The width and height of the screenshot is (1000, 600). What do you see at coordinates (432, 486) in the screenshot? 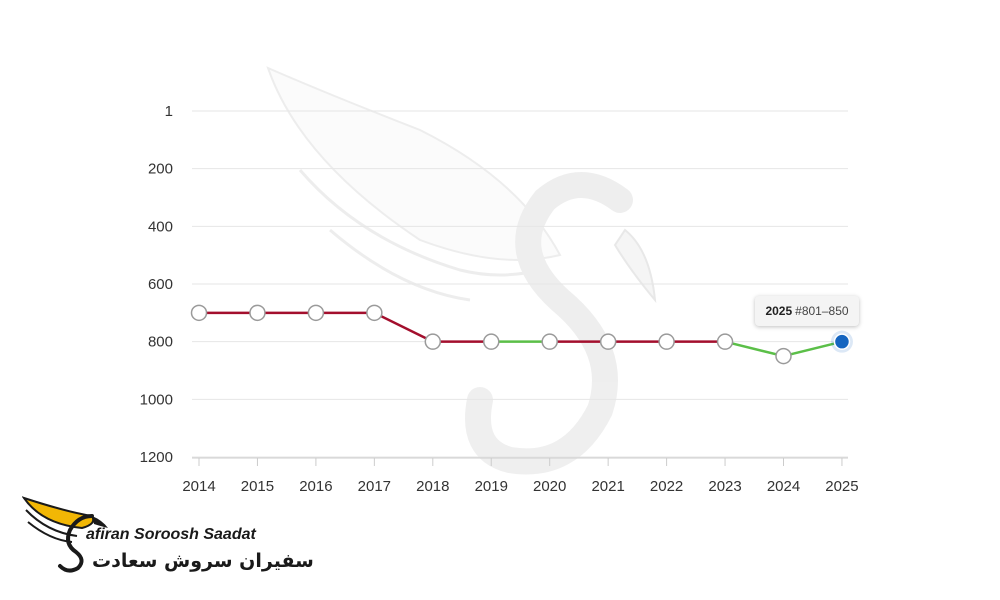
I see `x-tick-label: 2018` at bounding box center [432, 486].